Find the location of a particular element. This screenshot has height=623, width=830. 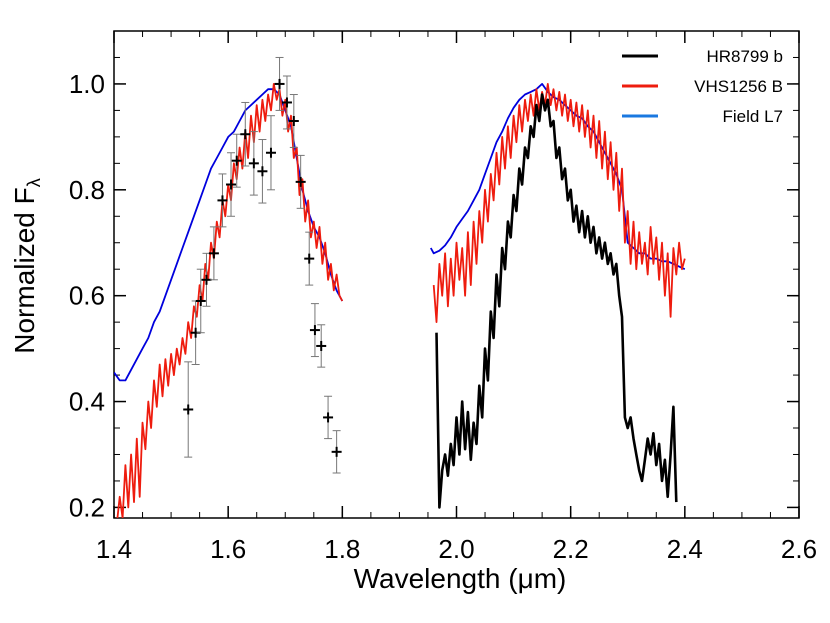

x-tick-label: 1.8 is located at coordinates (342, 549).